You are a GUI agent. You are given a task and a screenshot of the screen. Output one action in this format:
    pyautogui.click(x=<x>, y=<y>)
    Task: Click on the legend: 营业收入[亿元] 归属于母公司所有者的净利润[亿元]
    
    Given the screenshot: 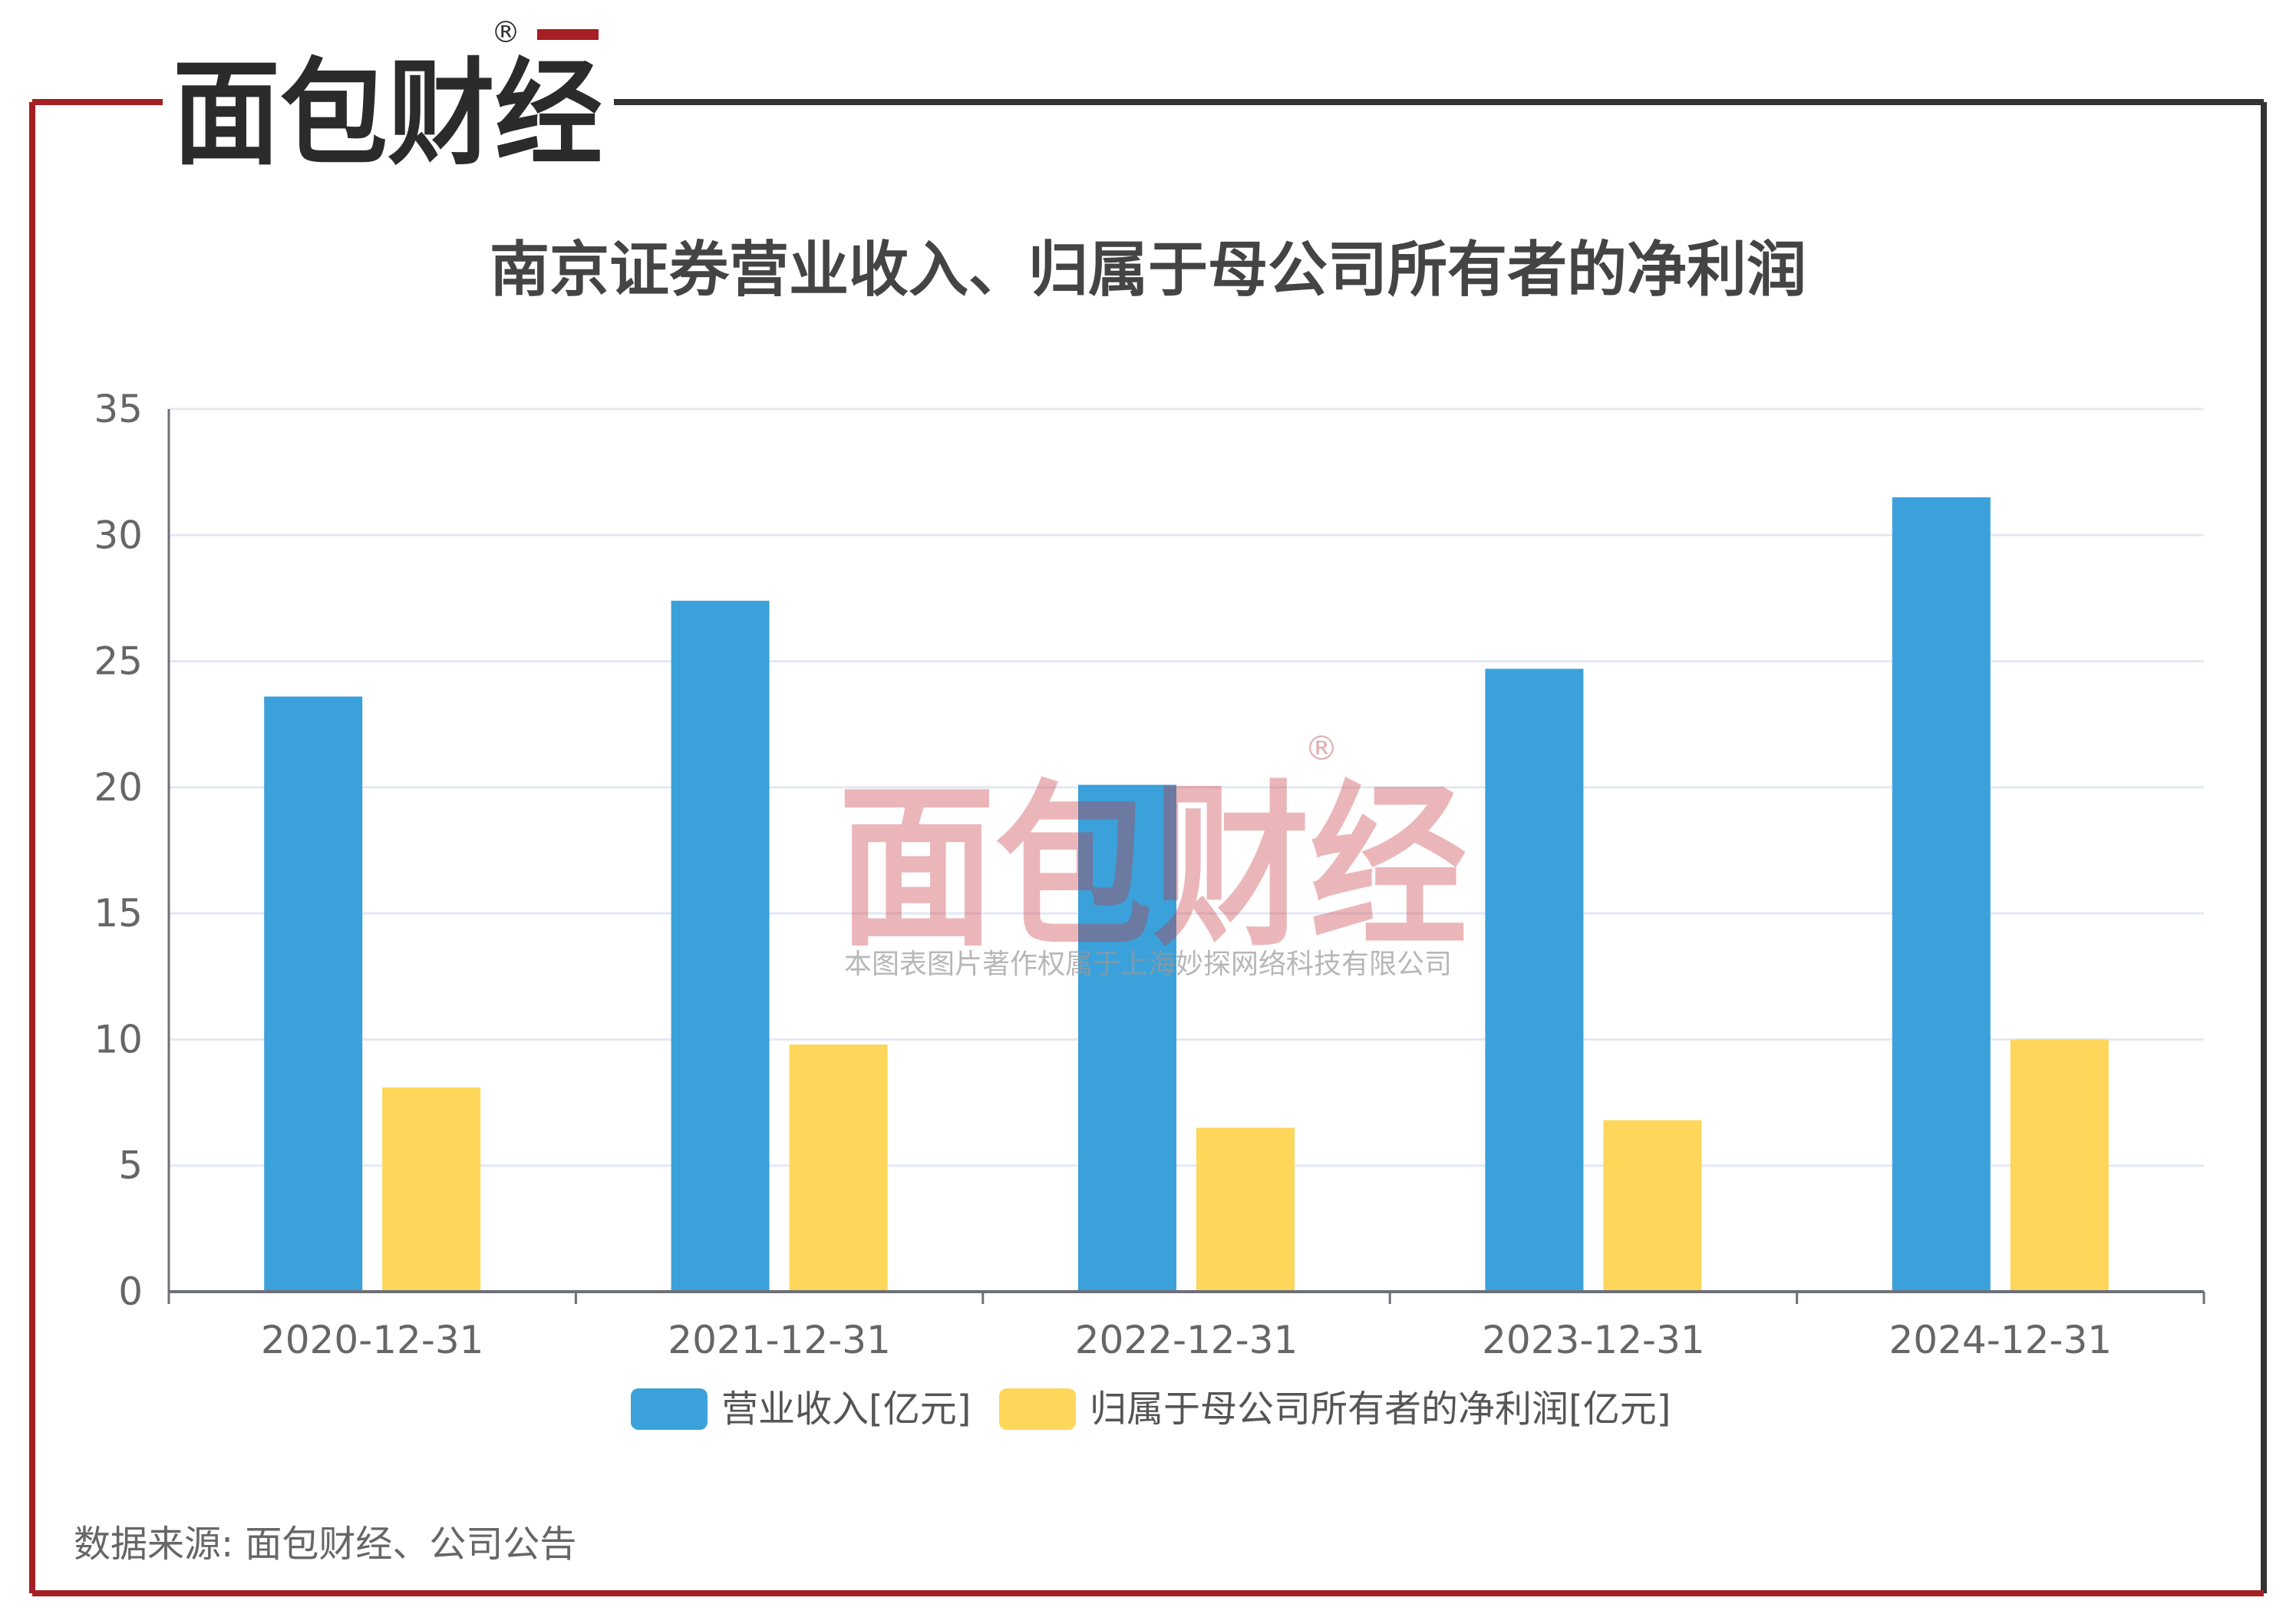 What is the action you would take?
    pyautogui.click(x=1151, y=1409)
    